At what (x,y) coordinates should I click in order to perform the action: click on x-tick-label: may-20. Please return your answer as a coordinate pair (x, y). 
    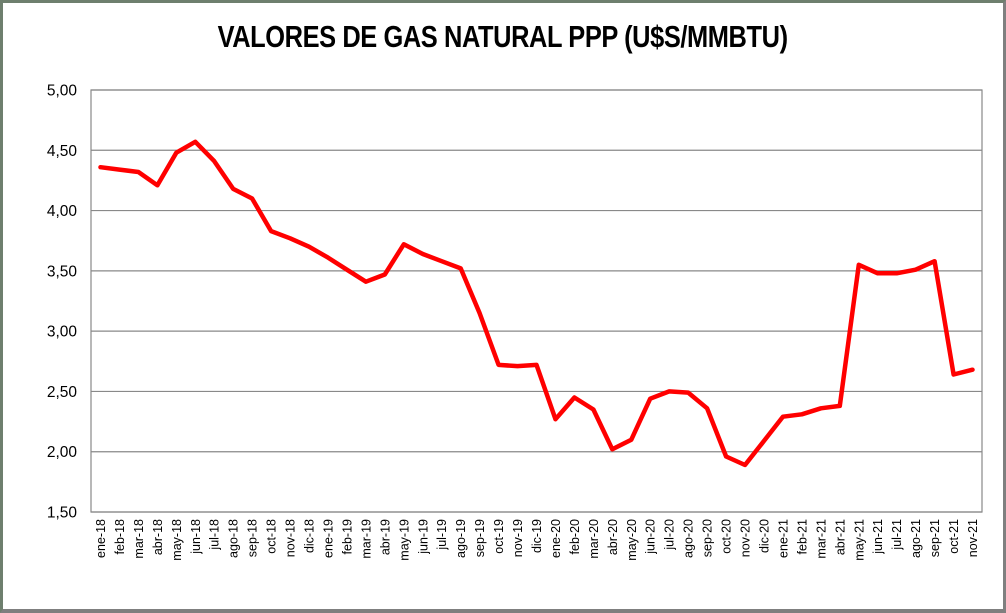
    Looking at the image, I should click on (632, 540).